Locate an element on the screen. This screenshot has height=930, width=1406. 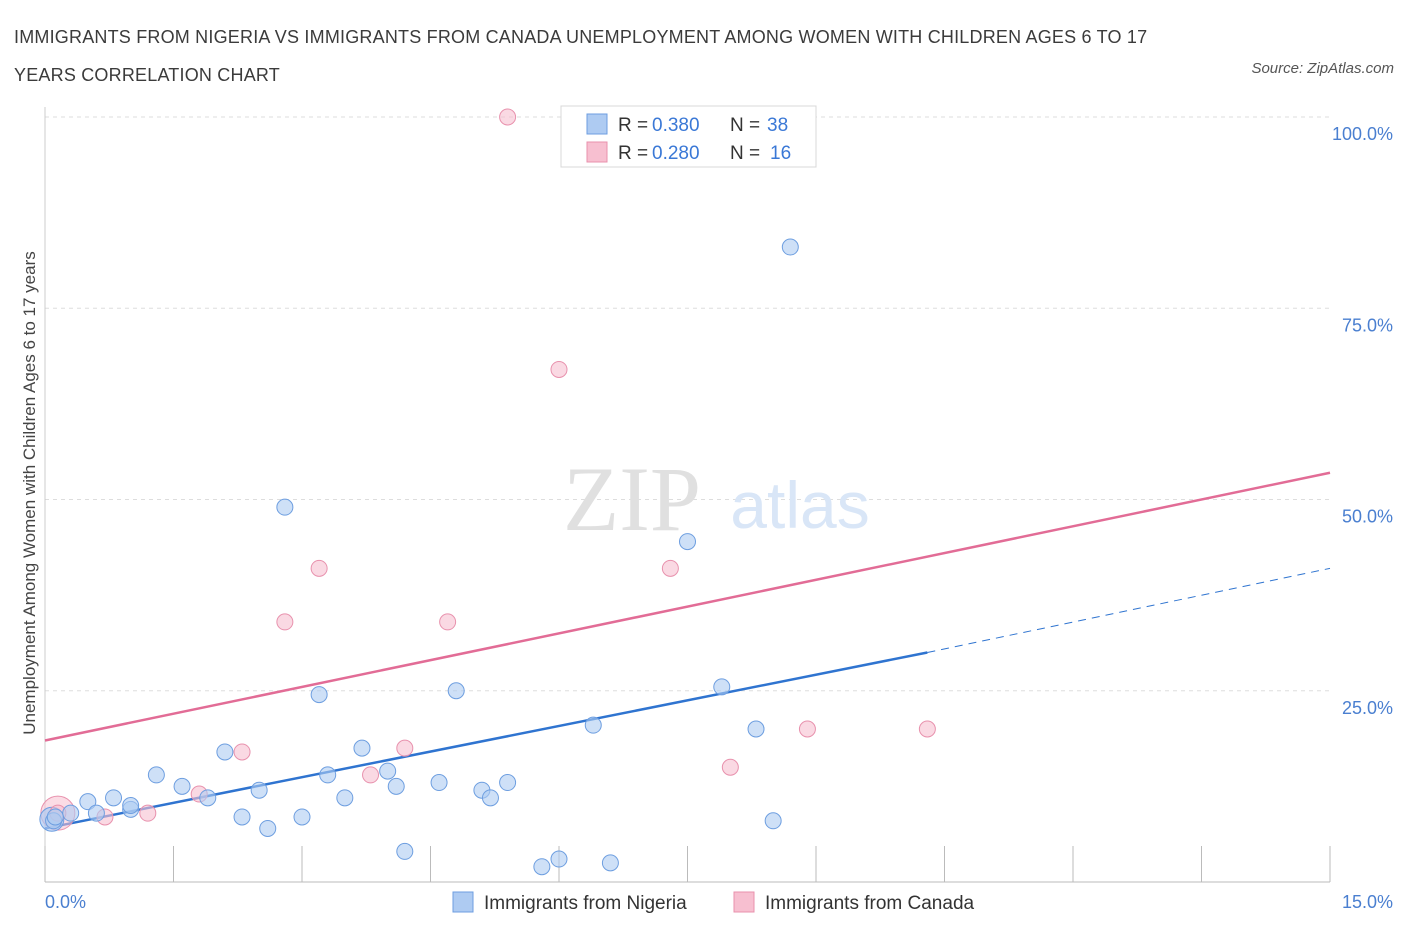
watermark: ZIP atlas is located at coordinates (716, 499).